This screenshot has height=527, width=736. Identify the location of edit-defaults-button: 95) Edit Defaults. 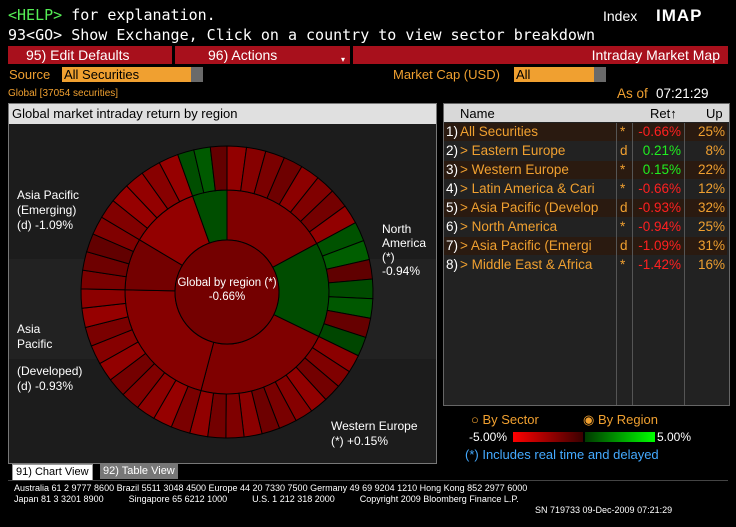
(78, 55).